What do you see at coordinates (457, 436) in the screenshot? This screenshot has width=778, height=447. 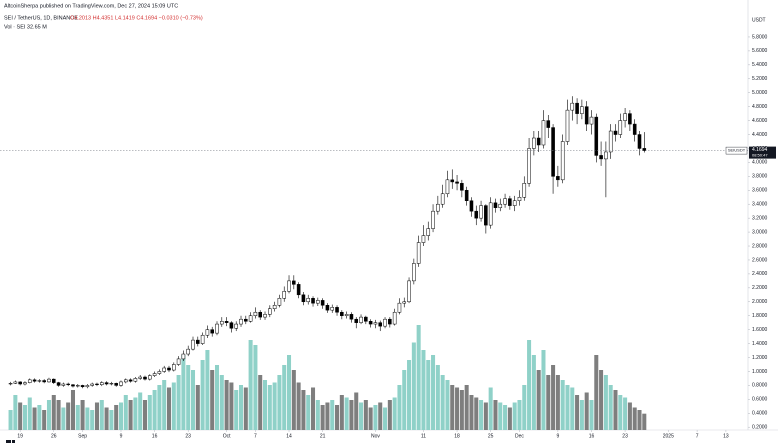 I see `x-tick-label: 18` at bounding box center [457, 436].